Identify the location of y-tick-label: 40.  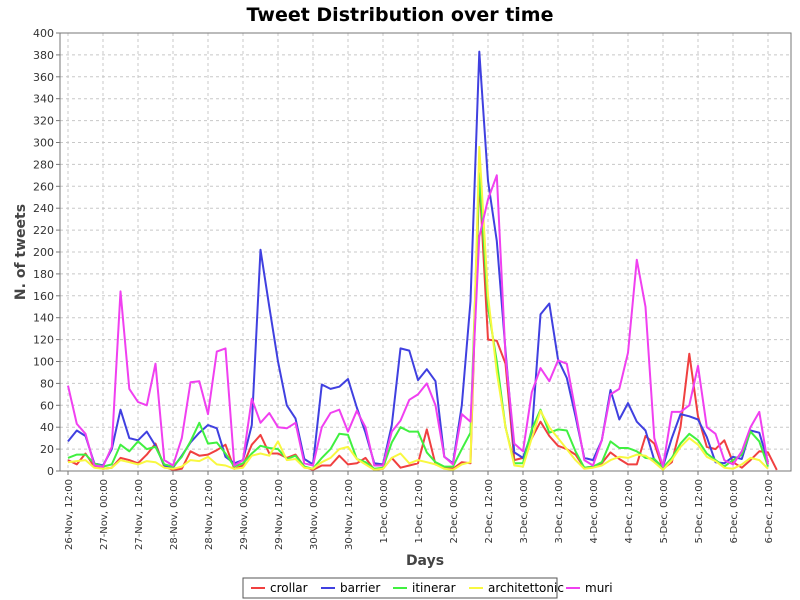
(47, 427).